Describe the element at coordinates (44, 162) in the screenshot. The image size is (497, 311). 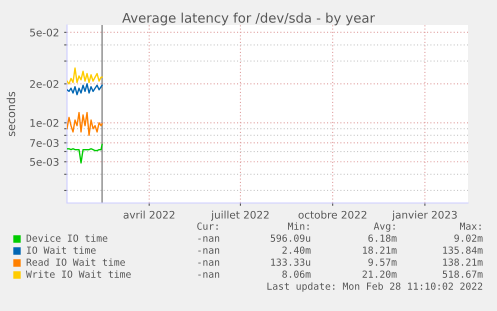
I see `y-tick-label: 5e-03` at that location.